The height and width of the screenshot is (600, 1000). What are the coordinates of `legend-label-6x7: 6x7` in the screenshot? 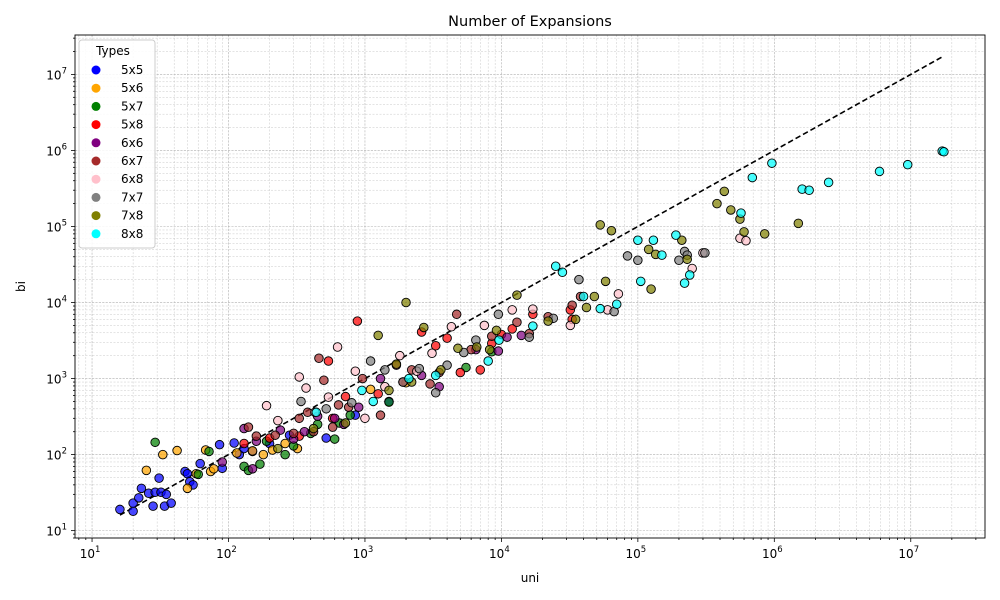 It's located at (132, 161).